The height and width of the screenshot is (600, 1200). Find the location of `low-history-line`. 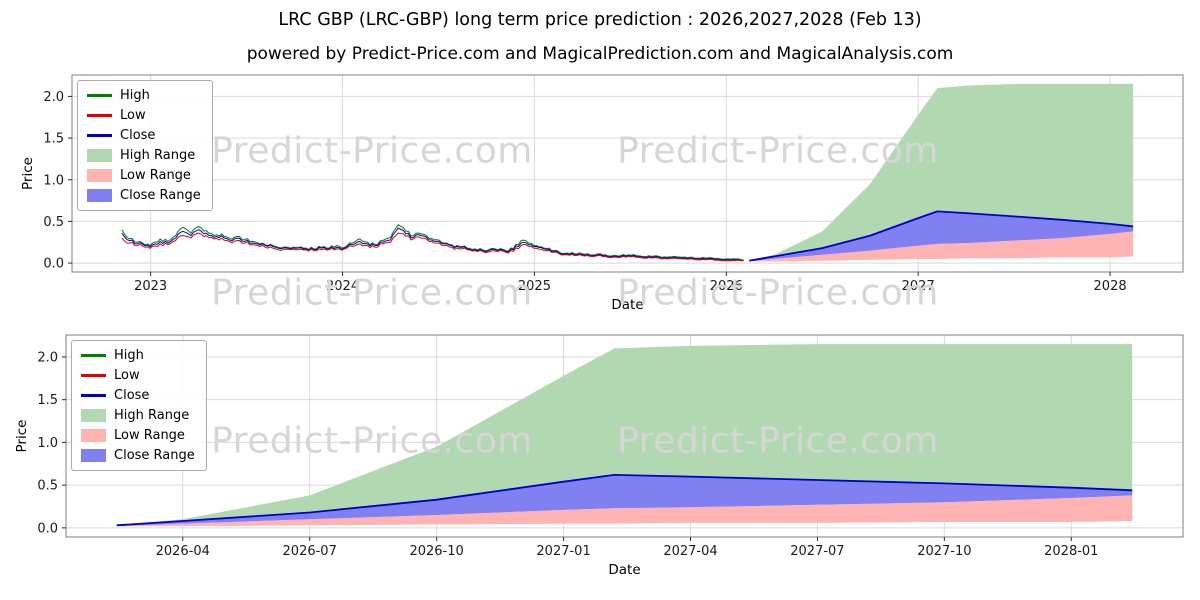

low-history-line is located at coordinates (432, 247).